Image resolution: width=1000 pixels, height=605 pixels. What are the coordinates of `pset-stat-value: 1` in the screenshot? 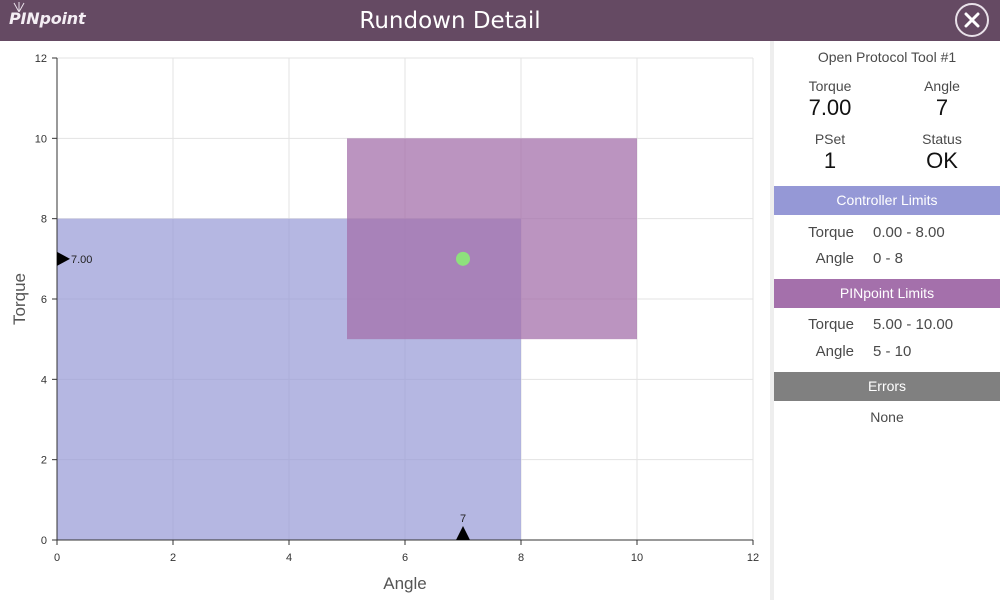 It's located at (830, 160).